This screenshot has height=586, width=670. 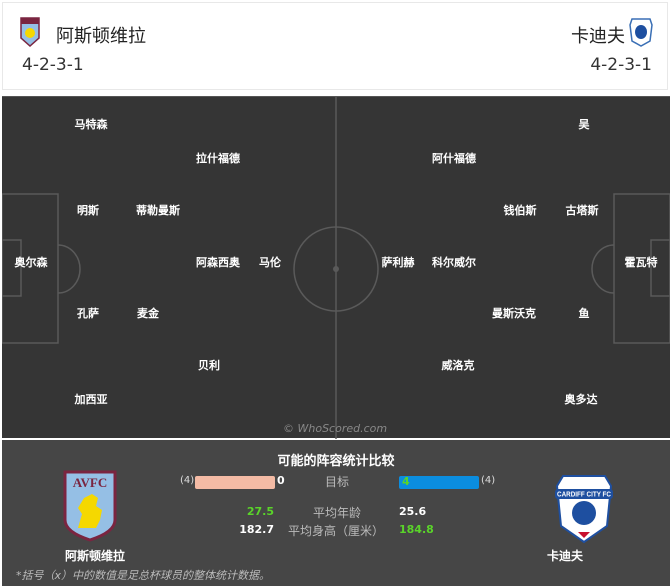 What do you see at coordinates (641, 32) in the screenshot?
I see `cardiff-badge-icon` at bounding box center [641, 32].